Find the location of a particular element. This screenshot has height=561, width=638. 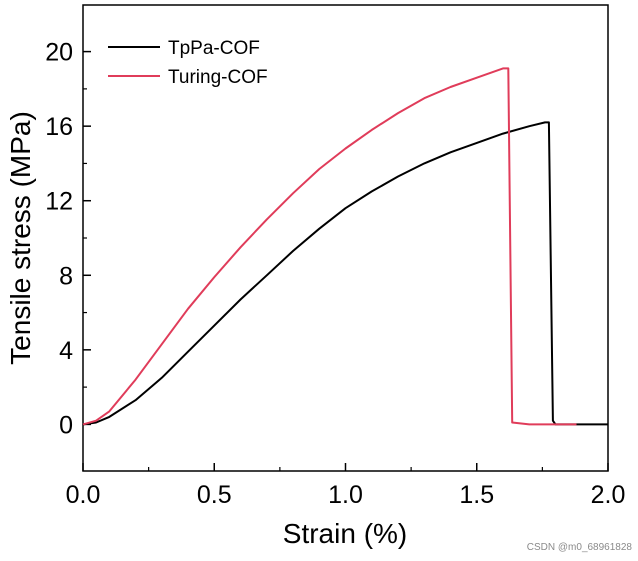

legend-label: Turing-COF is located at coordinates (218, 77).